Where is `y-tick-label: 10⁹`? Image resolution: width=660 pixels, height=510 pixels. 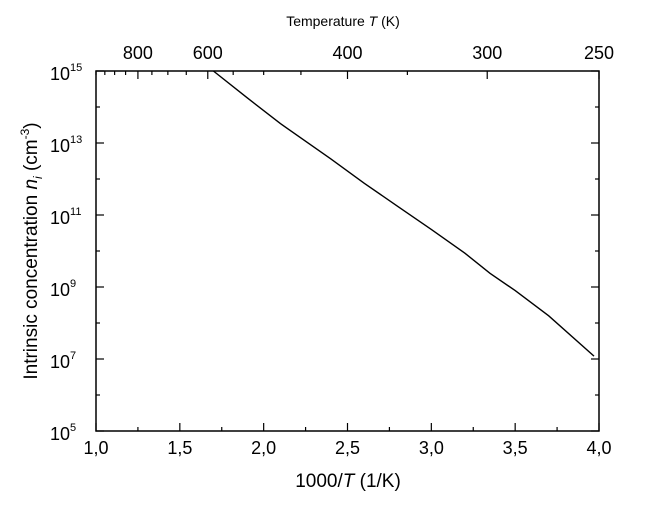
y-tick-label: 10⁹ is located at coordinates (63, 289).